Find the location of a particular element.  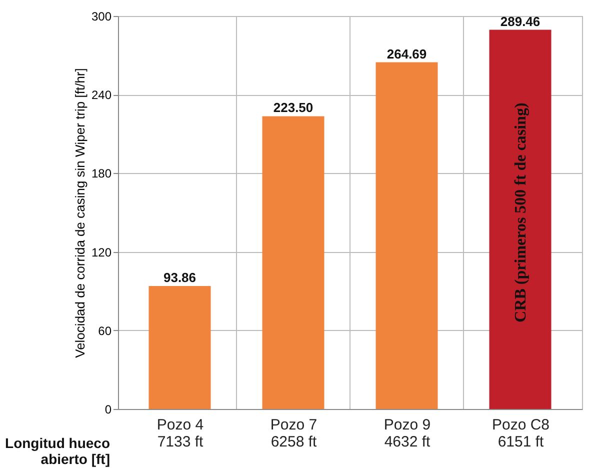

x-tick-label: Pozo 7 6258 ft is located at coordinates (294, 433).